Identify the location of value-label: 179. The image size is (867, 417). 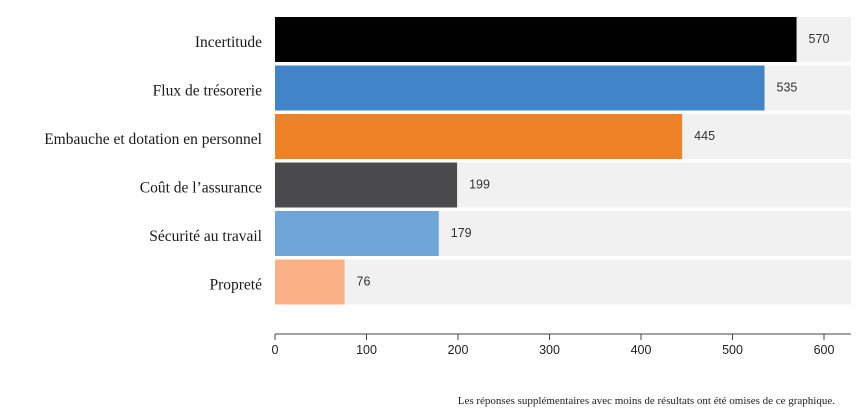
(461, 233).